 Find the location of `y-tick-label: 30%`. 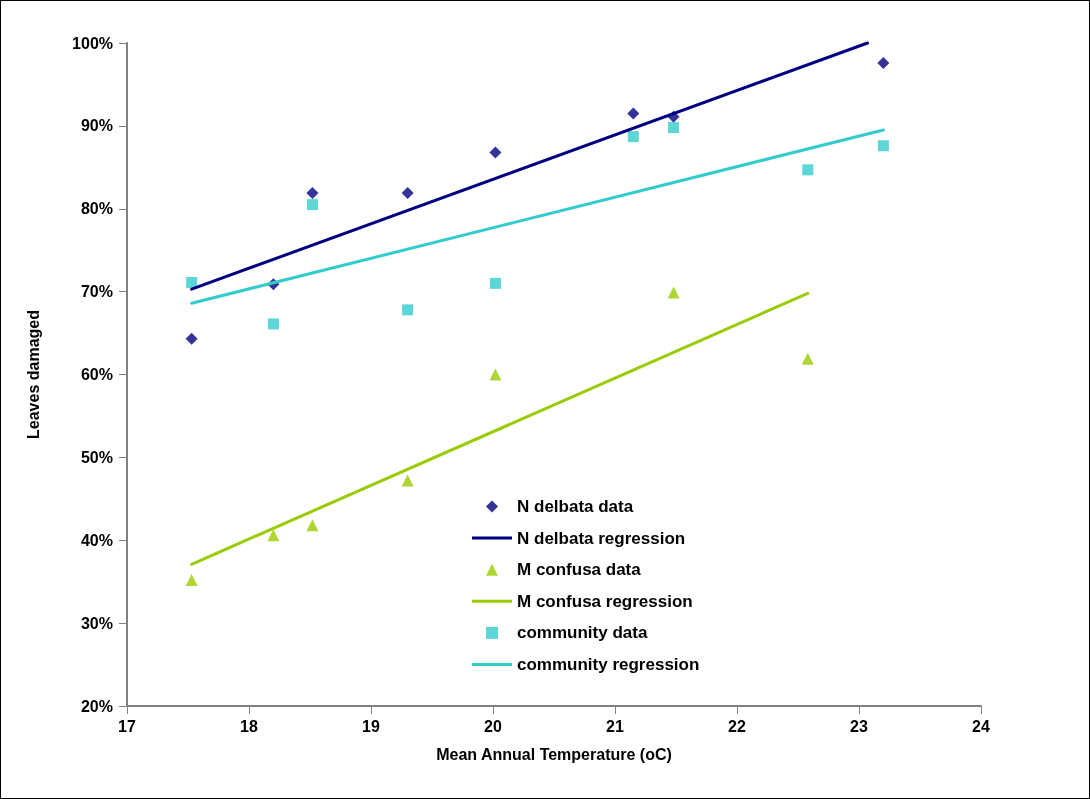

y-tick-label: 30% is located at coordinates (96, 623).